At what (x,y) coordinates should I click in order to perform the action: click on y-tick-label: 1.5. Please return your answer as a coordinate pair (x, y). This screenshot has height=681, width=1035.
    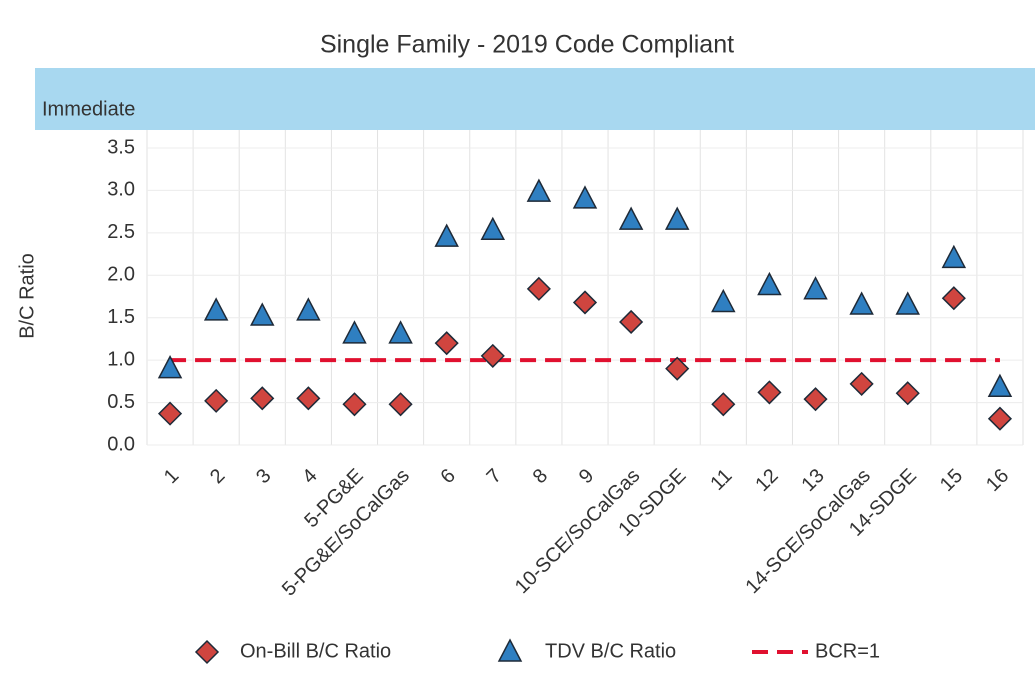
    Looking at the image, I should click on (121, 317).